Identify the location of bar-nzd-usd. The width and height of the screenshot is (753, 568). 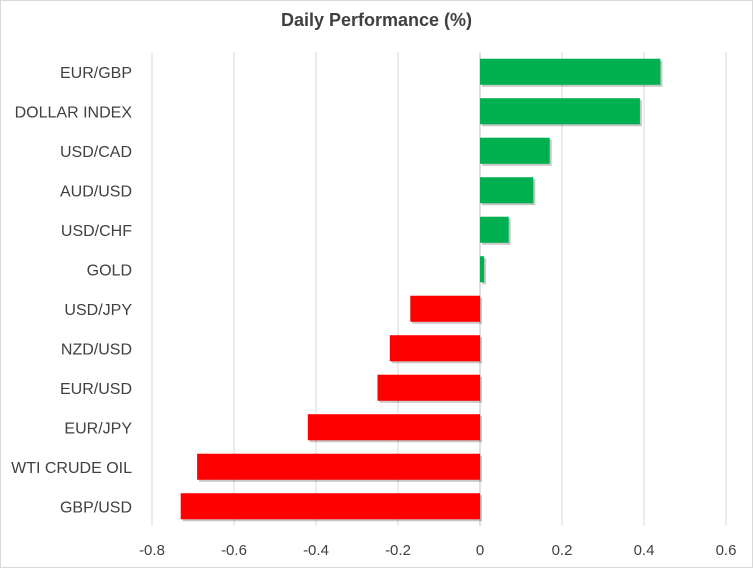
(434, 348).